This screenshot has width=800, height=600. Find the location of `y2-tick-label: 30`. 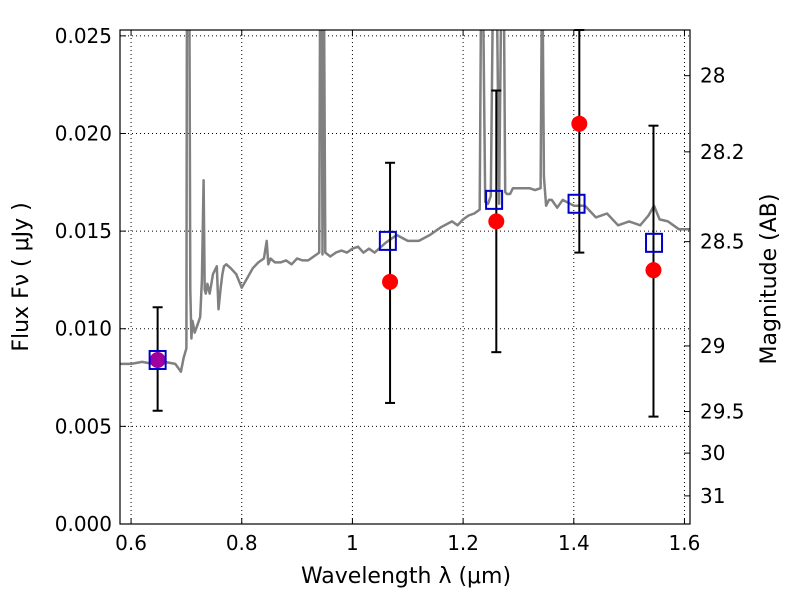

y2-tick-label: 30 is located at coordinates (712, 453).